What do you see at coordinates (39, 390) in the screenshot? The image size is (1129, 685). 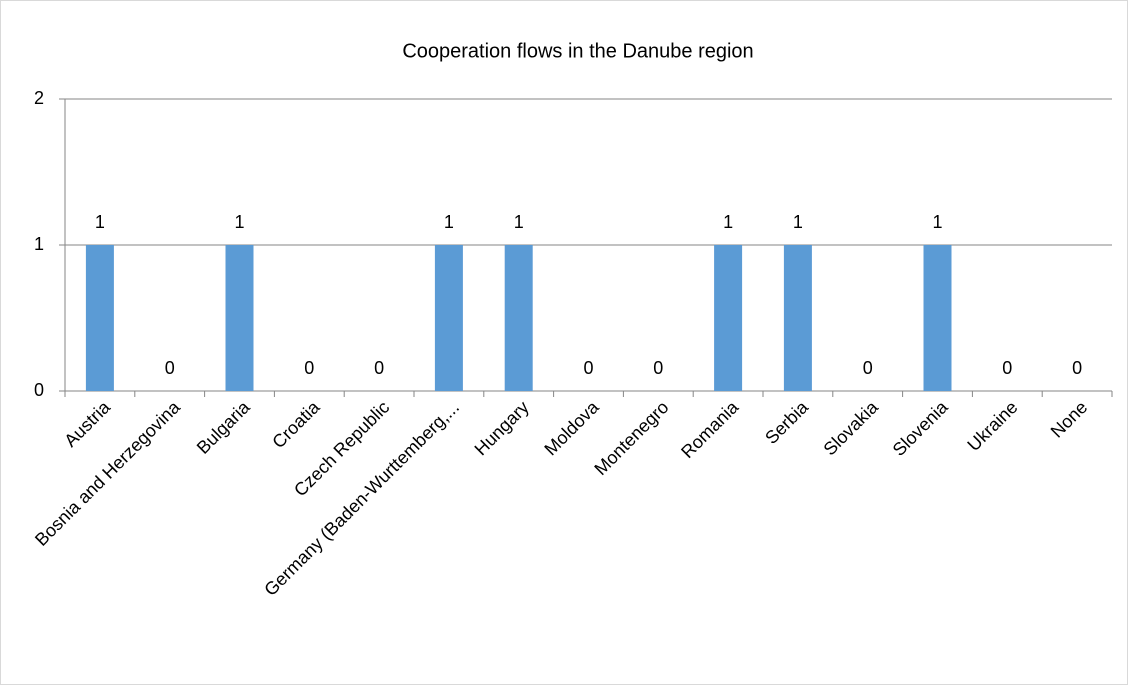 I see `y-tick-label: 0` at bounding box center [39, 390].